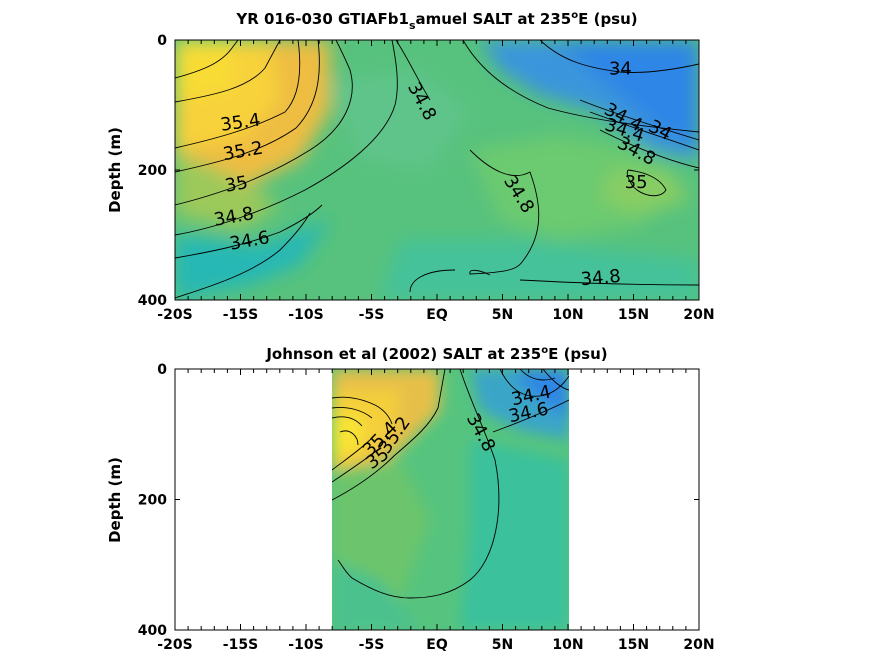  I want to click on bottom-x-tick-labels: -20S -15S -10S -5S EQ 5N 10N 15N 20N, so click(435, 645).